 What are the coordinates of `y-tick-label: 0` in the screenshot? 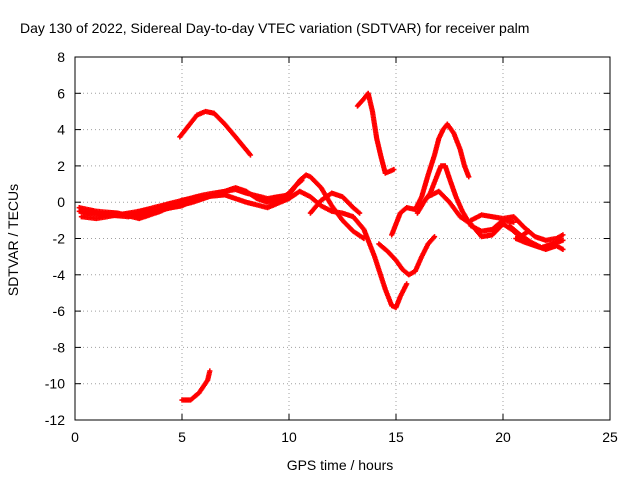 It's located at (61, 202).